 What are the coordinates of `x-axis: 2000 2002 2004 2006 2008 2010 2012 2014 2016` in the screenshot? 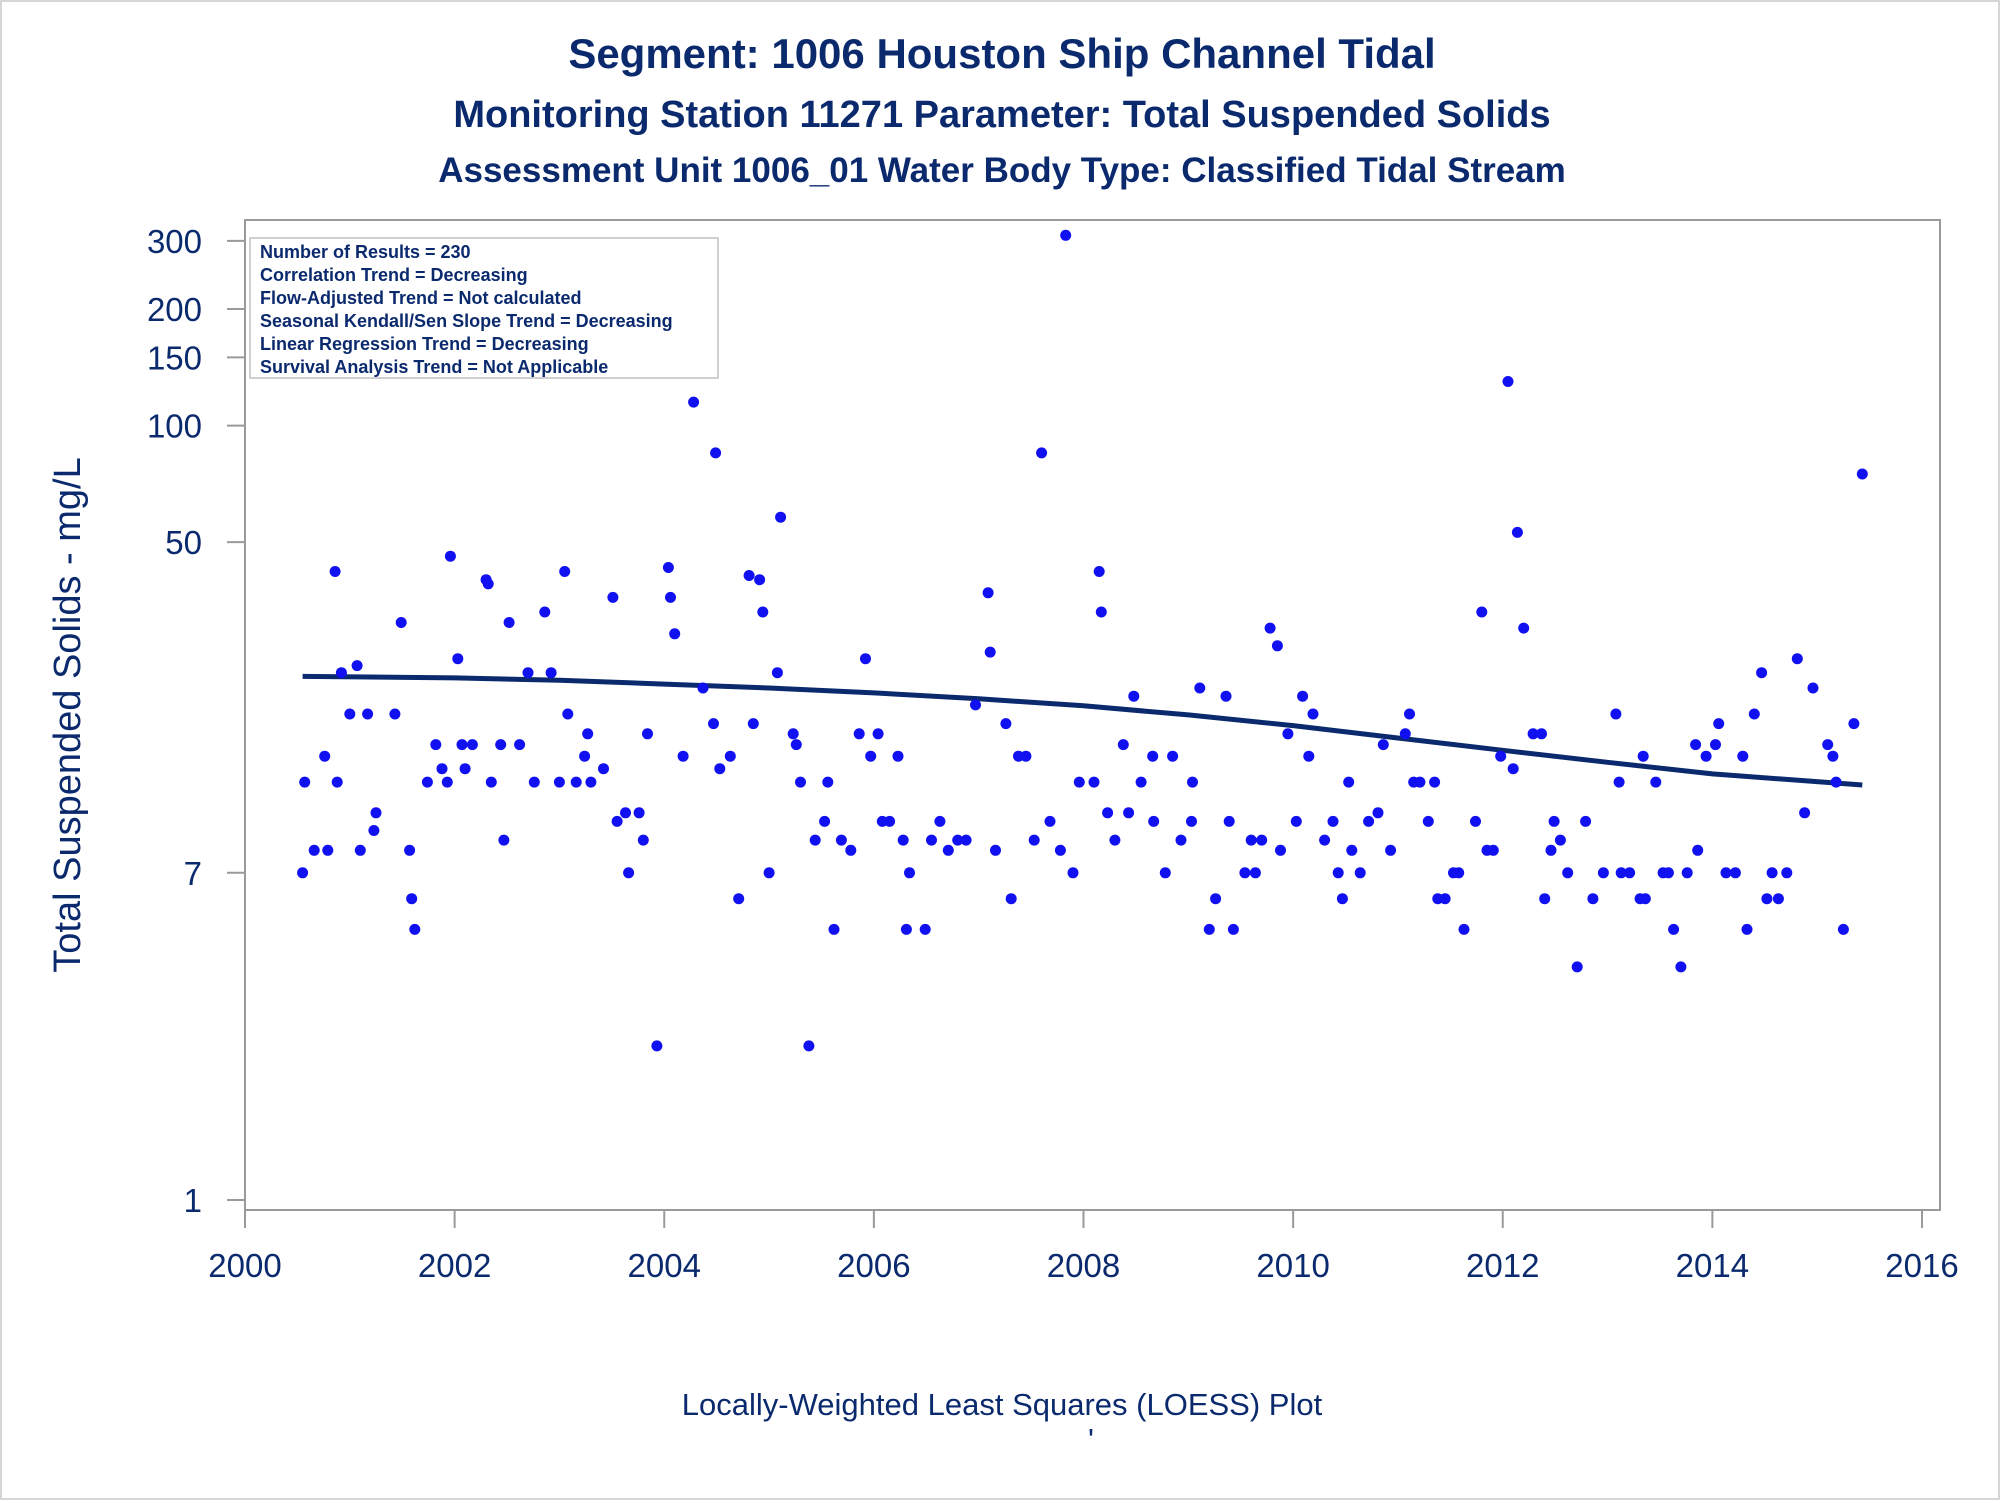 It's located at (1083, 1247).